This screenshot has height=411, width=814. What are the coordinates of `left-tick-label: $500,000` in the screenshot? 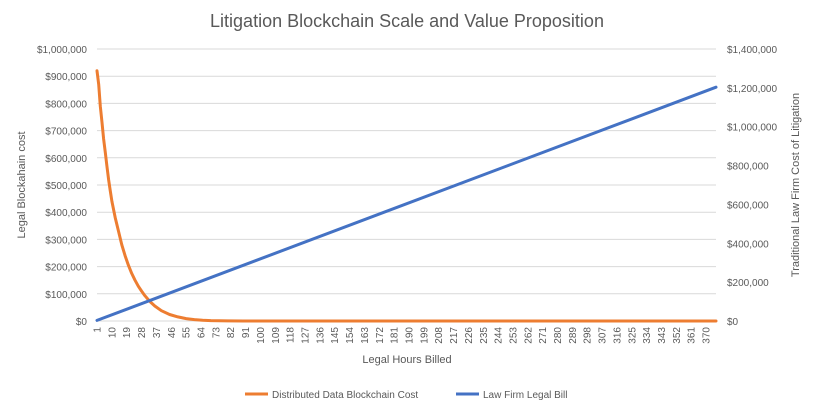 It's located at (66, 186).